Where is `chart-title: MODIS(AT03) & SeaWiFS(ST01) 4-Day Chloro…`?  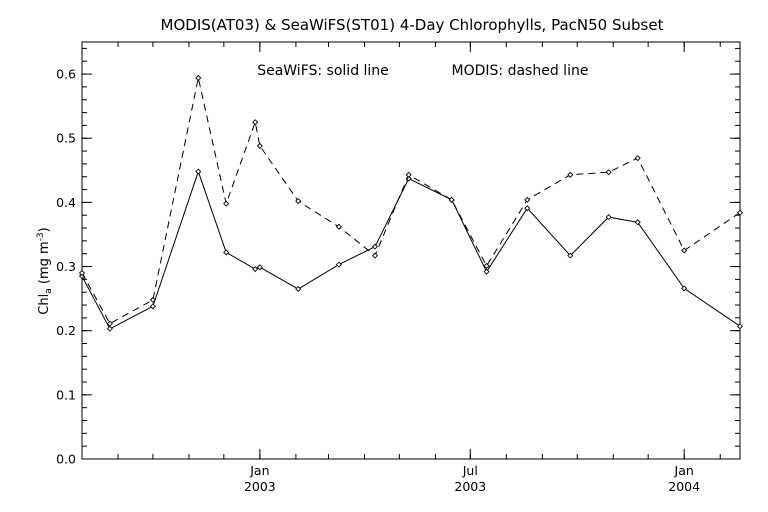
chart-title: MODIS(AT03) & SeaWiFS(ST01) 4-Day Chloro… is located at coordinates (412, 25).